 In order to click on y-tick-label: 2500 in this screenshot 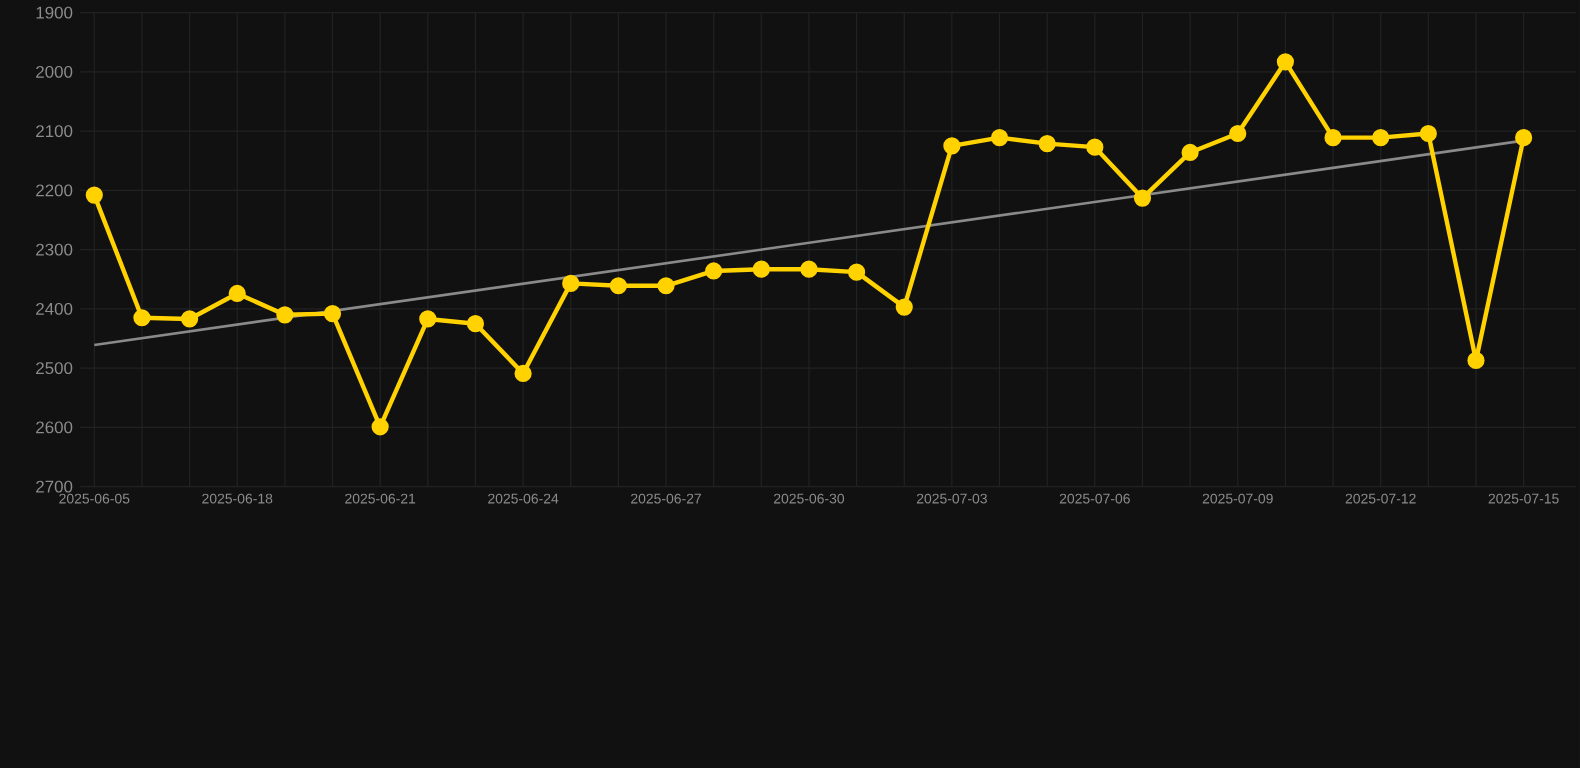, I will do `click(54, 367)`.